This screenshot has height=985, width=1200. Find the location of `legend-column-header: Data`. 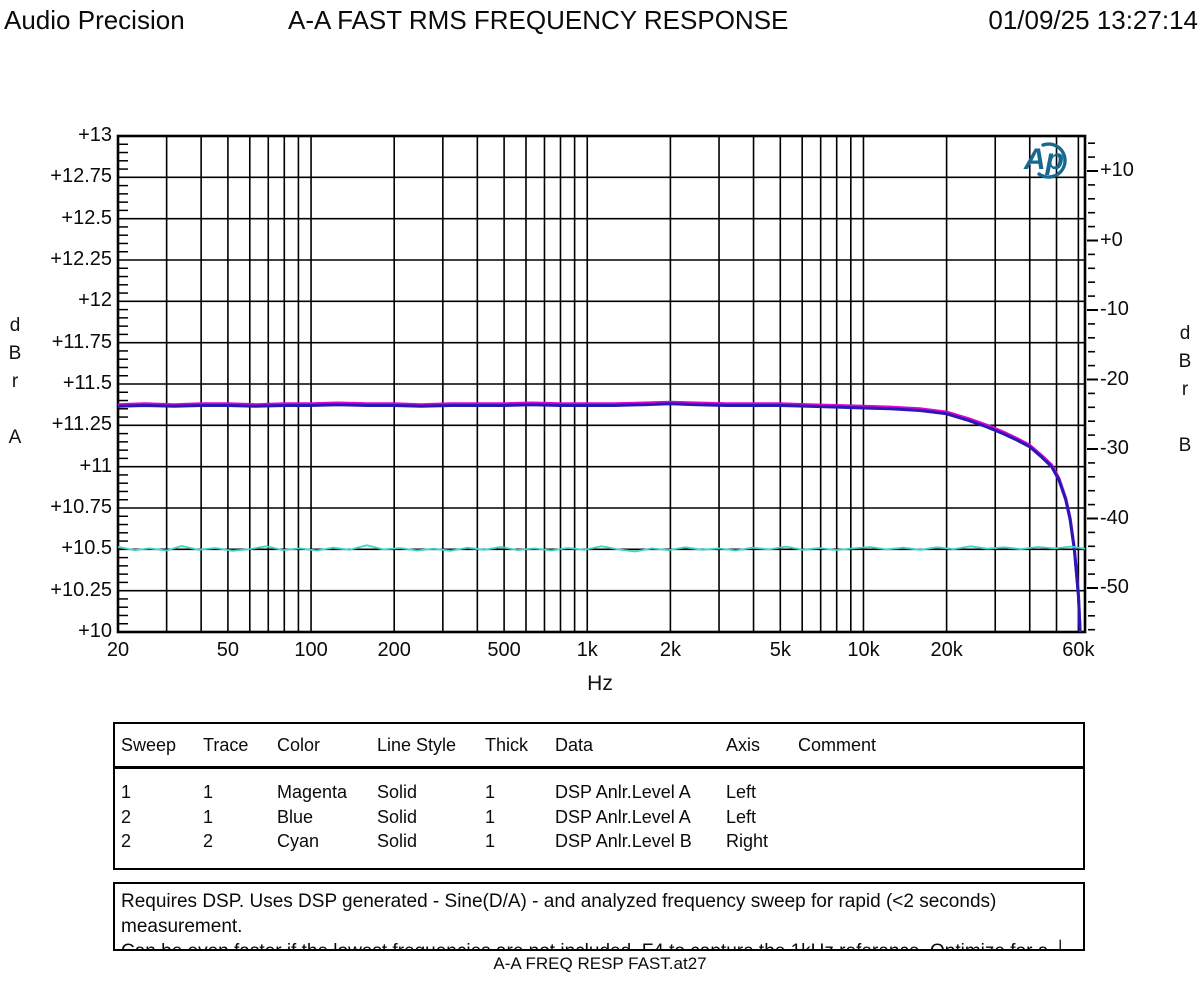

legend-column-header: Data is located at coordinates (574, 745).